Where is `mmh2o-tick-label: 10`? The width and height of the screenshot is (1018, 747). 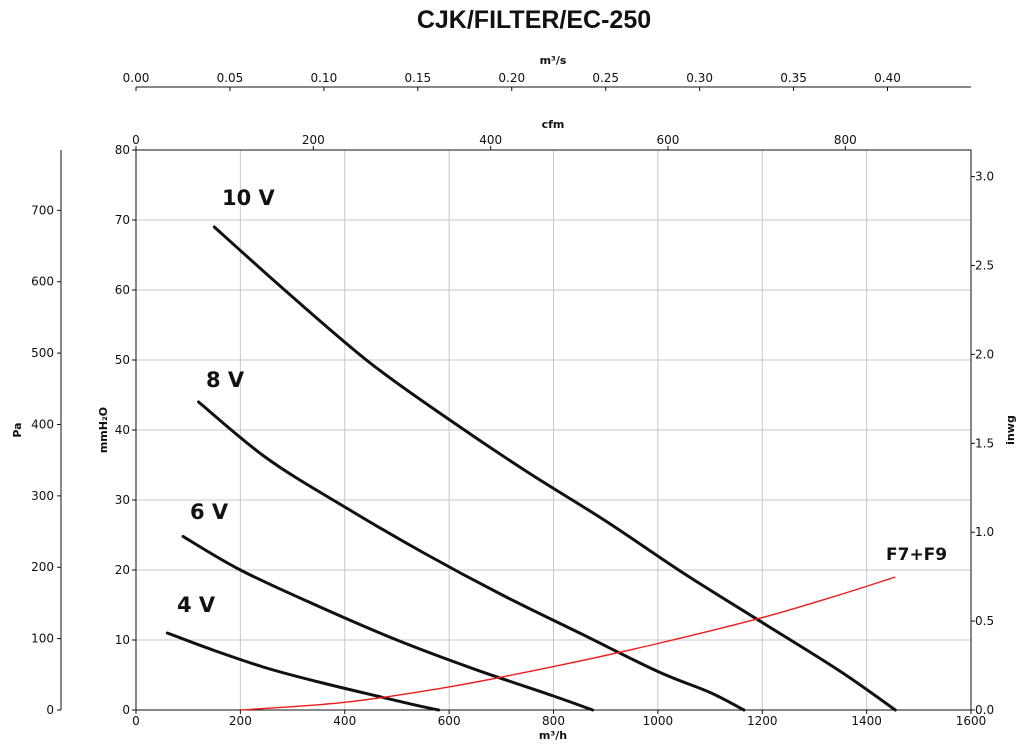 mmh2o-tick-label: 10 is located at coordinates (122, 640).